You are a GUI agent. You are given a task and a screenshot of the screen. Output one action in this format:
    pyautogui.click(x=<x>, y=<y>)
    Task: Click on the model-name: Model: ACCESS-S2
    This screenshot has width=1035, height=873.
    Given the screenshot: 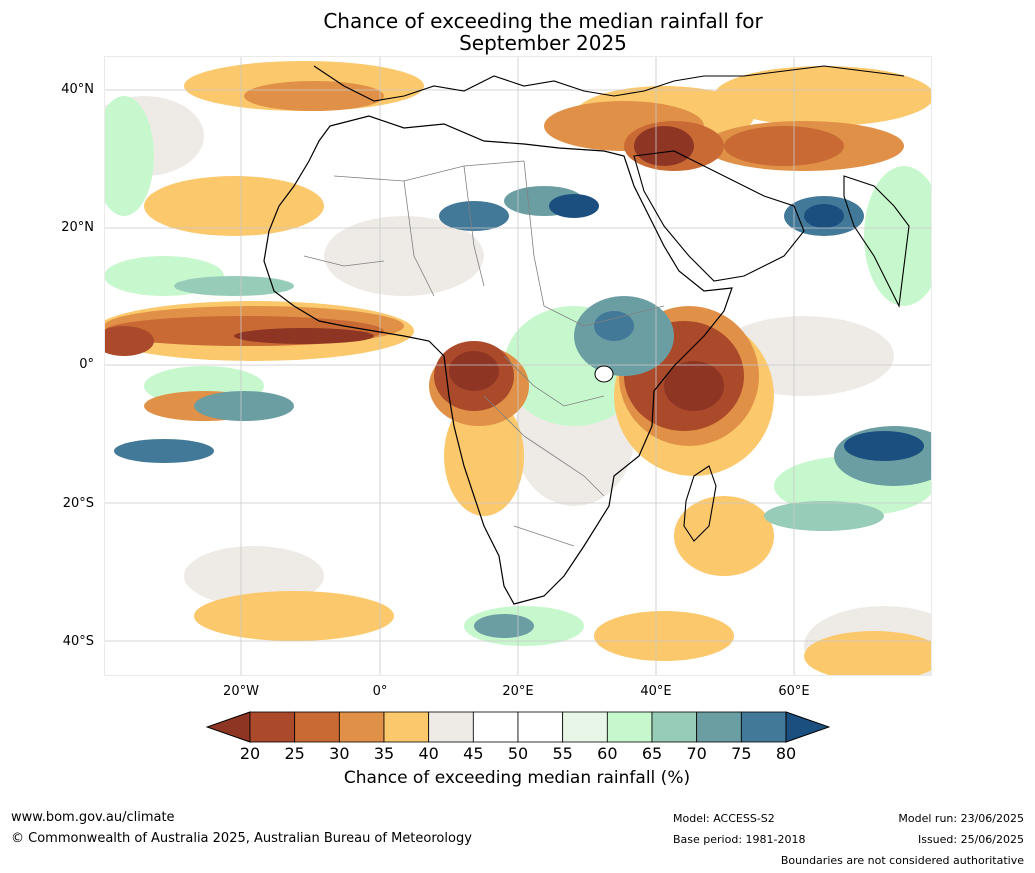 What is the action you would take?
    pyautogui.click(x=724, y=818)
    